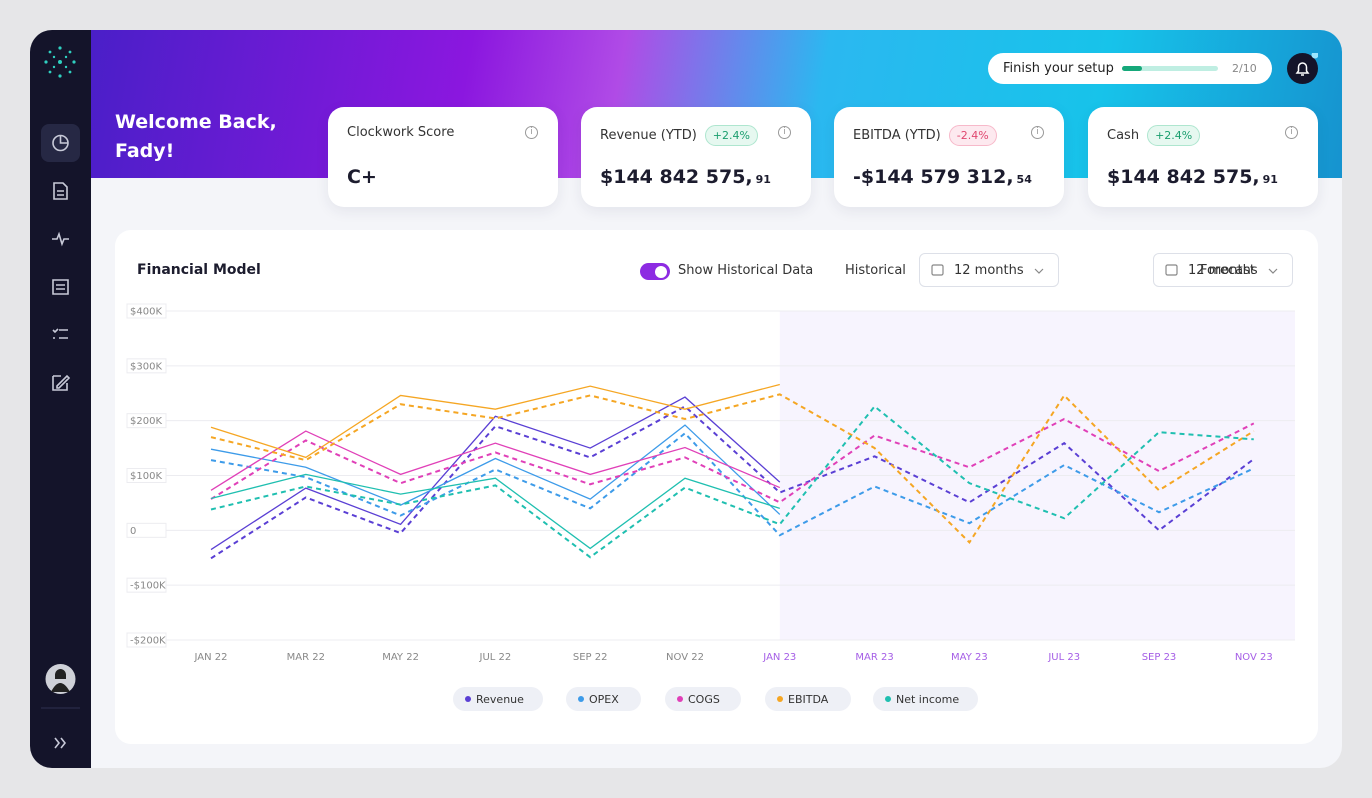 This screenshot has height=798, width=1372. What do you see at coordinates (1170, 68) in the screenshot?
I see `setup-track` at bounding box center [1170, 68].